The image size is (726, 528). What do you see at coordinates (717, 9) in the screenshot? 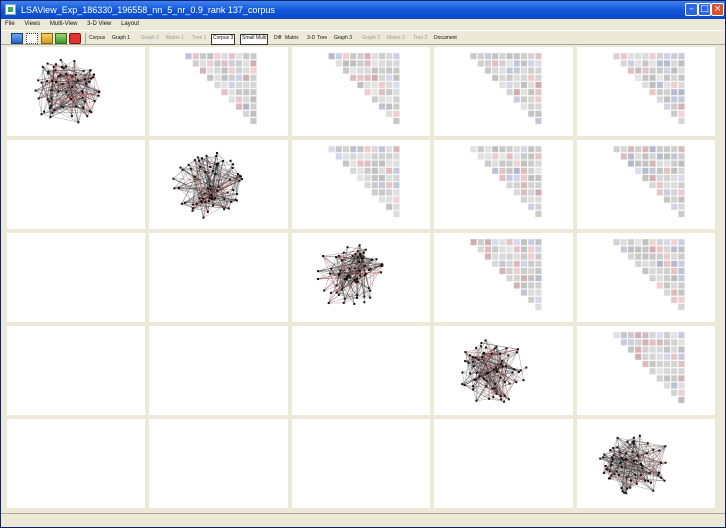
I see `close-button: ×` at bounding box center [717, 9].